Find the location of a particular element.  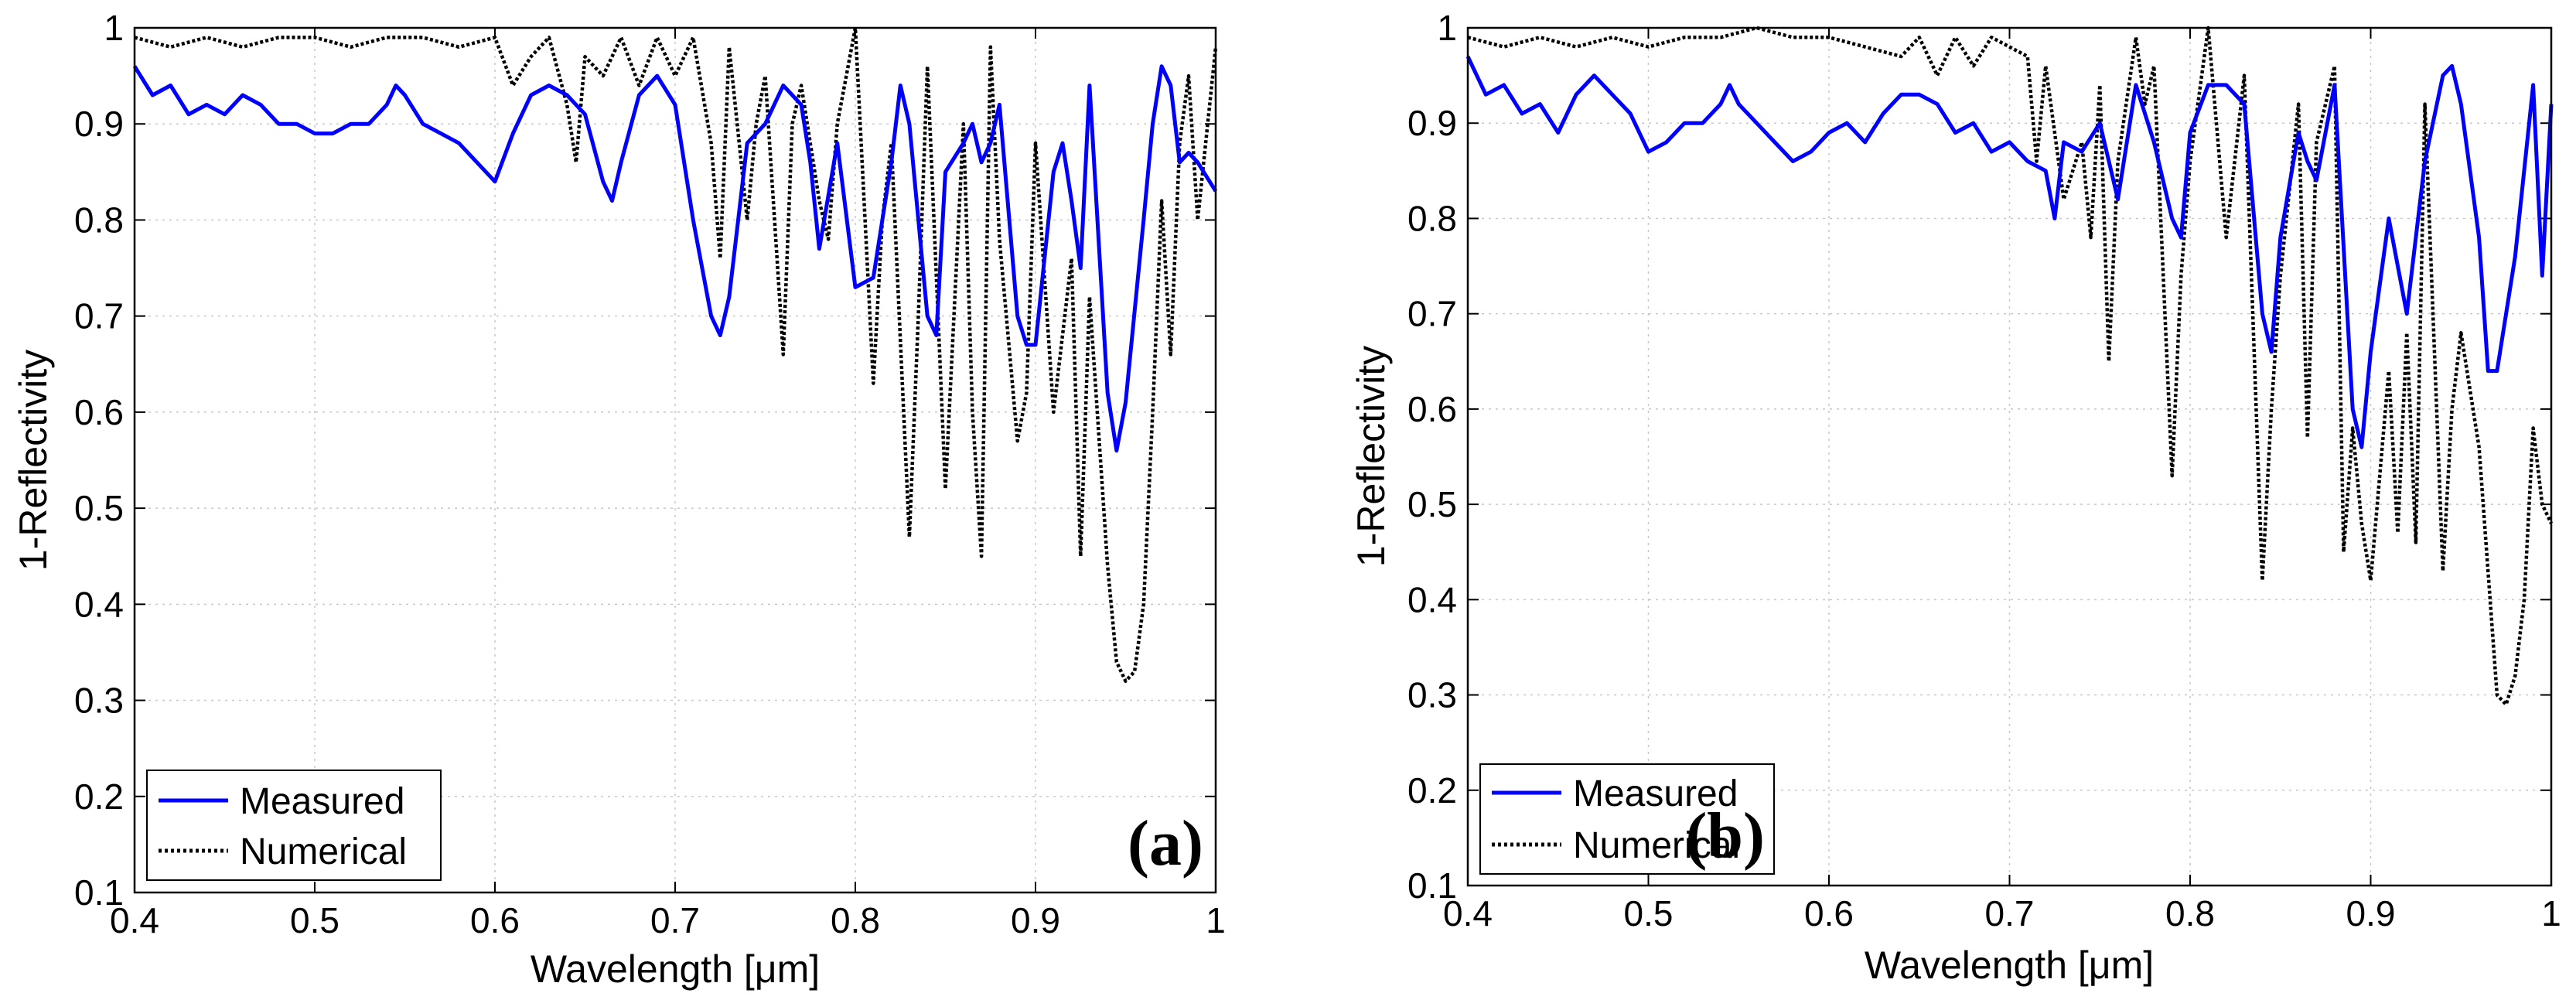

legend-box-a is located at coordinates (294, 825).